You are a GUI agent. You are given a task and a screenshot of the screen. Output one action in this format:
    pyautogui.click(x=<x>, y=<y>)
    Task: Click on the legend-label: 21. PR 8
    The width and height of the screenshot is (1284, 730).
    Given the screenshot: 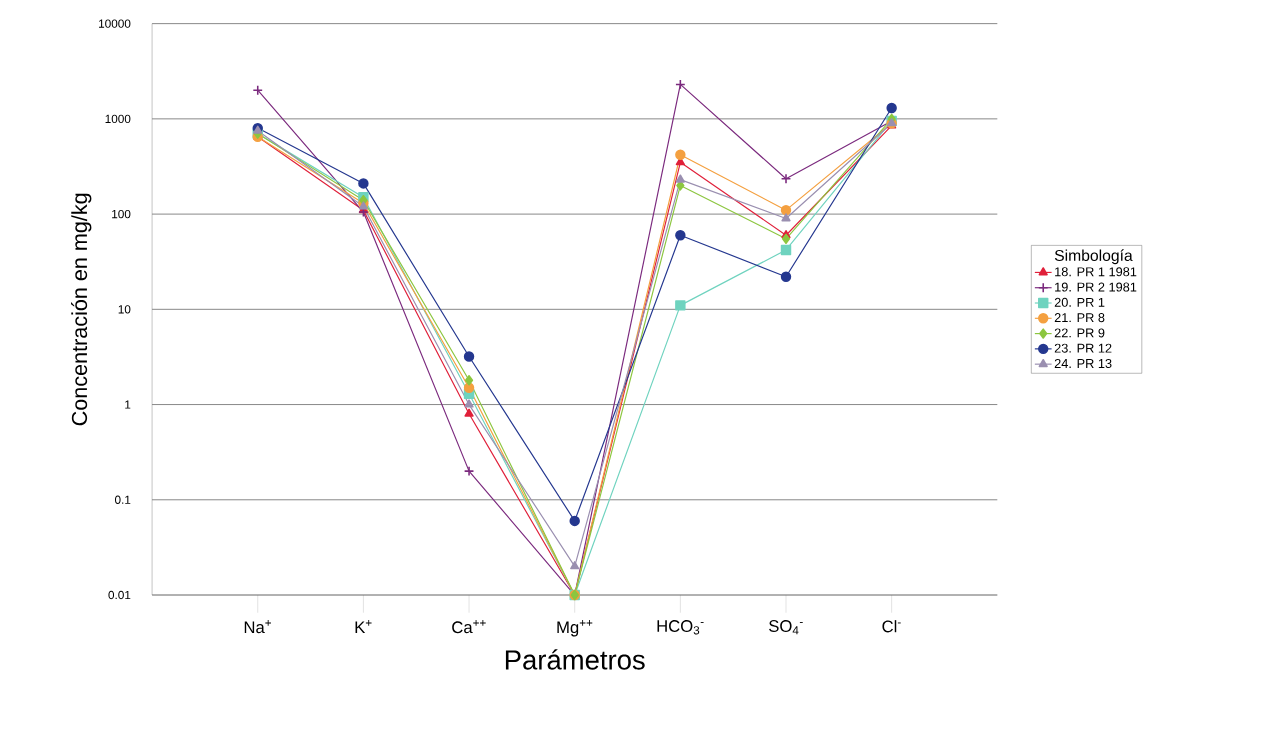 What is the action you would take?
    pyautogui.click(x=1079, y=318)
    